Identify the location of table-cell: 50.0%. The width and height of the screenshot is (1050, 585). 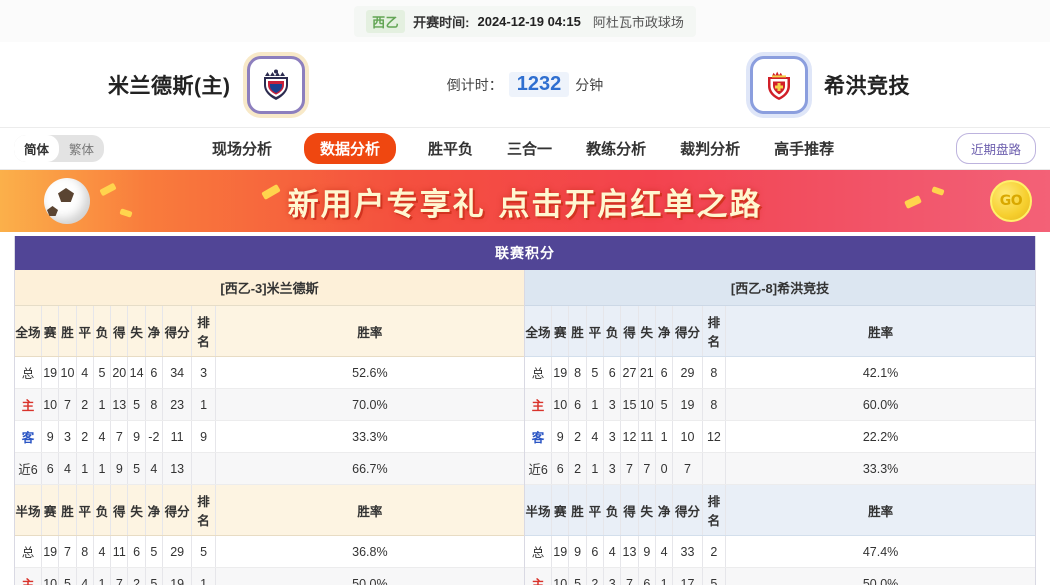
(369, 576).